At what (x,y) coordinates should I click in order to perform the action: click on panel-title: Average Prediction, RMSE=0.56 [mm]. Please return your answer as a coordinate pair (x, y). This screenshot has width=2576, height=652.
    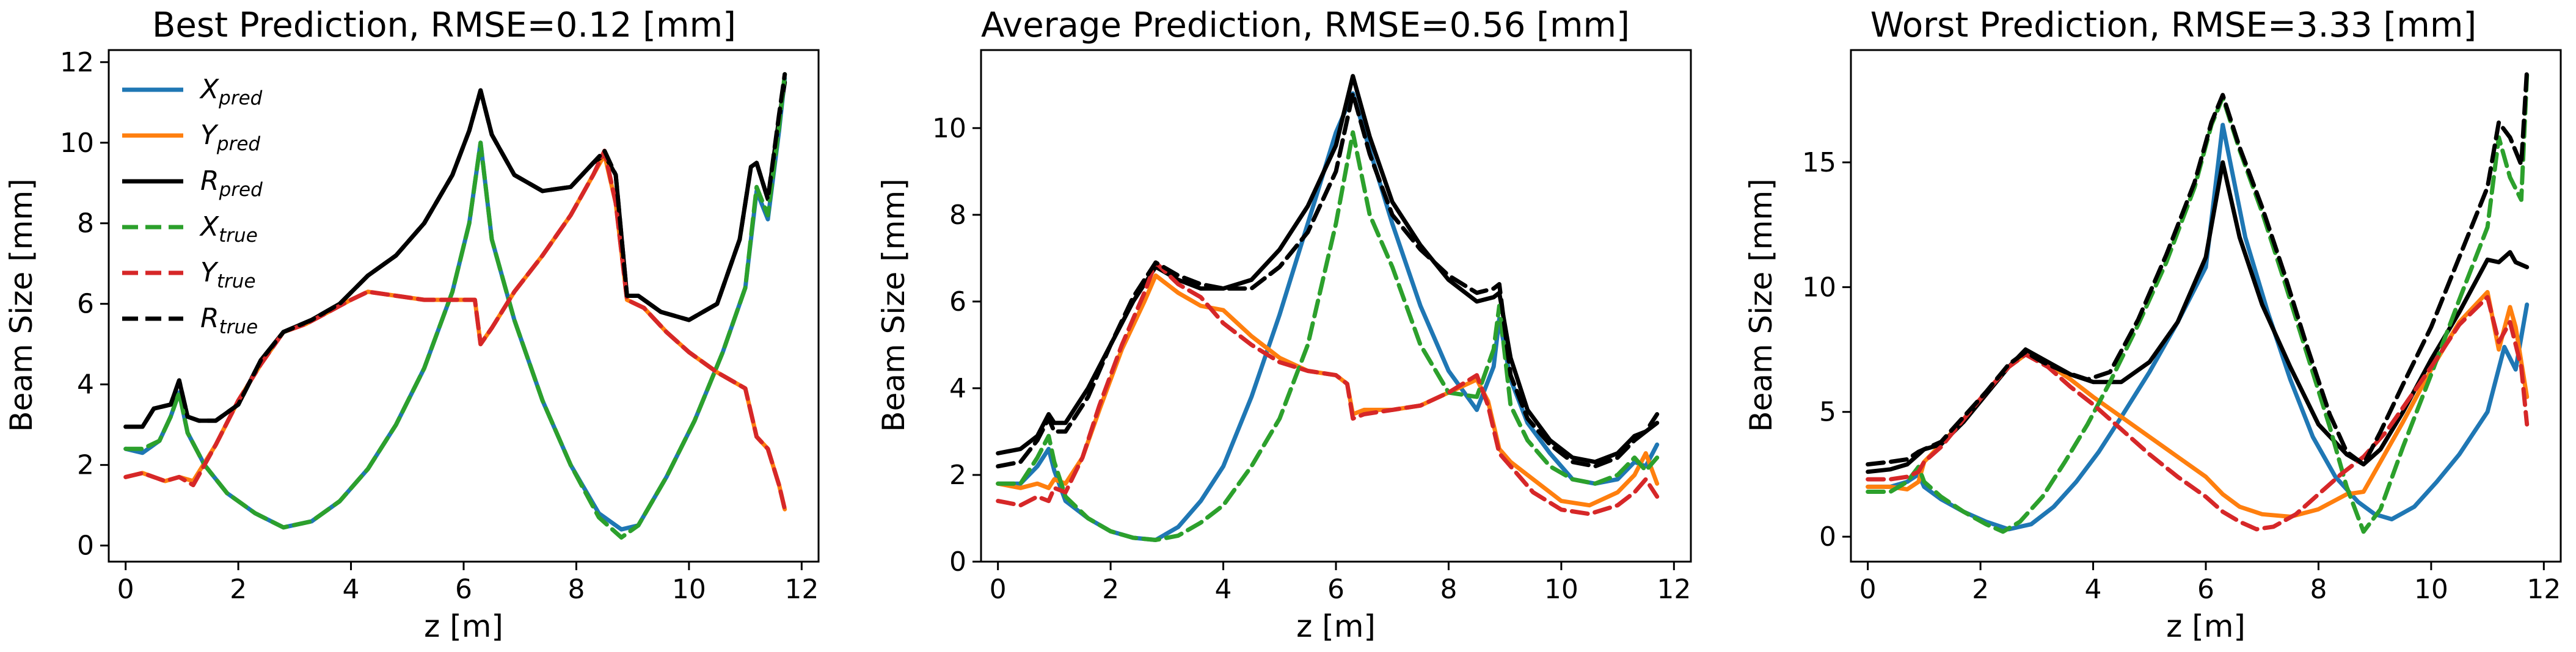
    Looking at the image, I should click on (1306, 25).